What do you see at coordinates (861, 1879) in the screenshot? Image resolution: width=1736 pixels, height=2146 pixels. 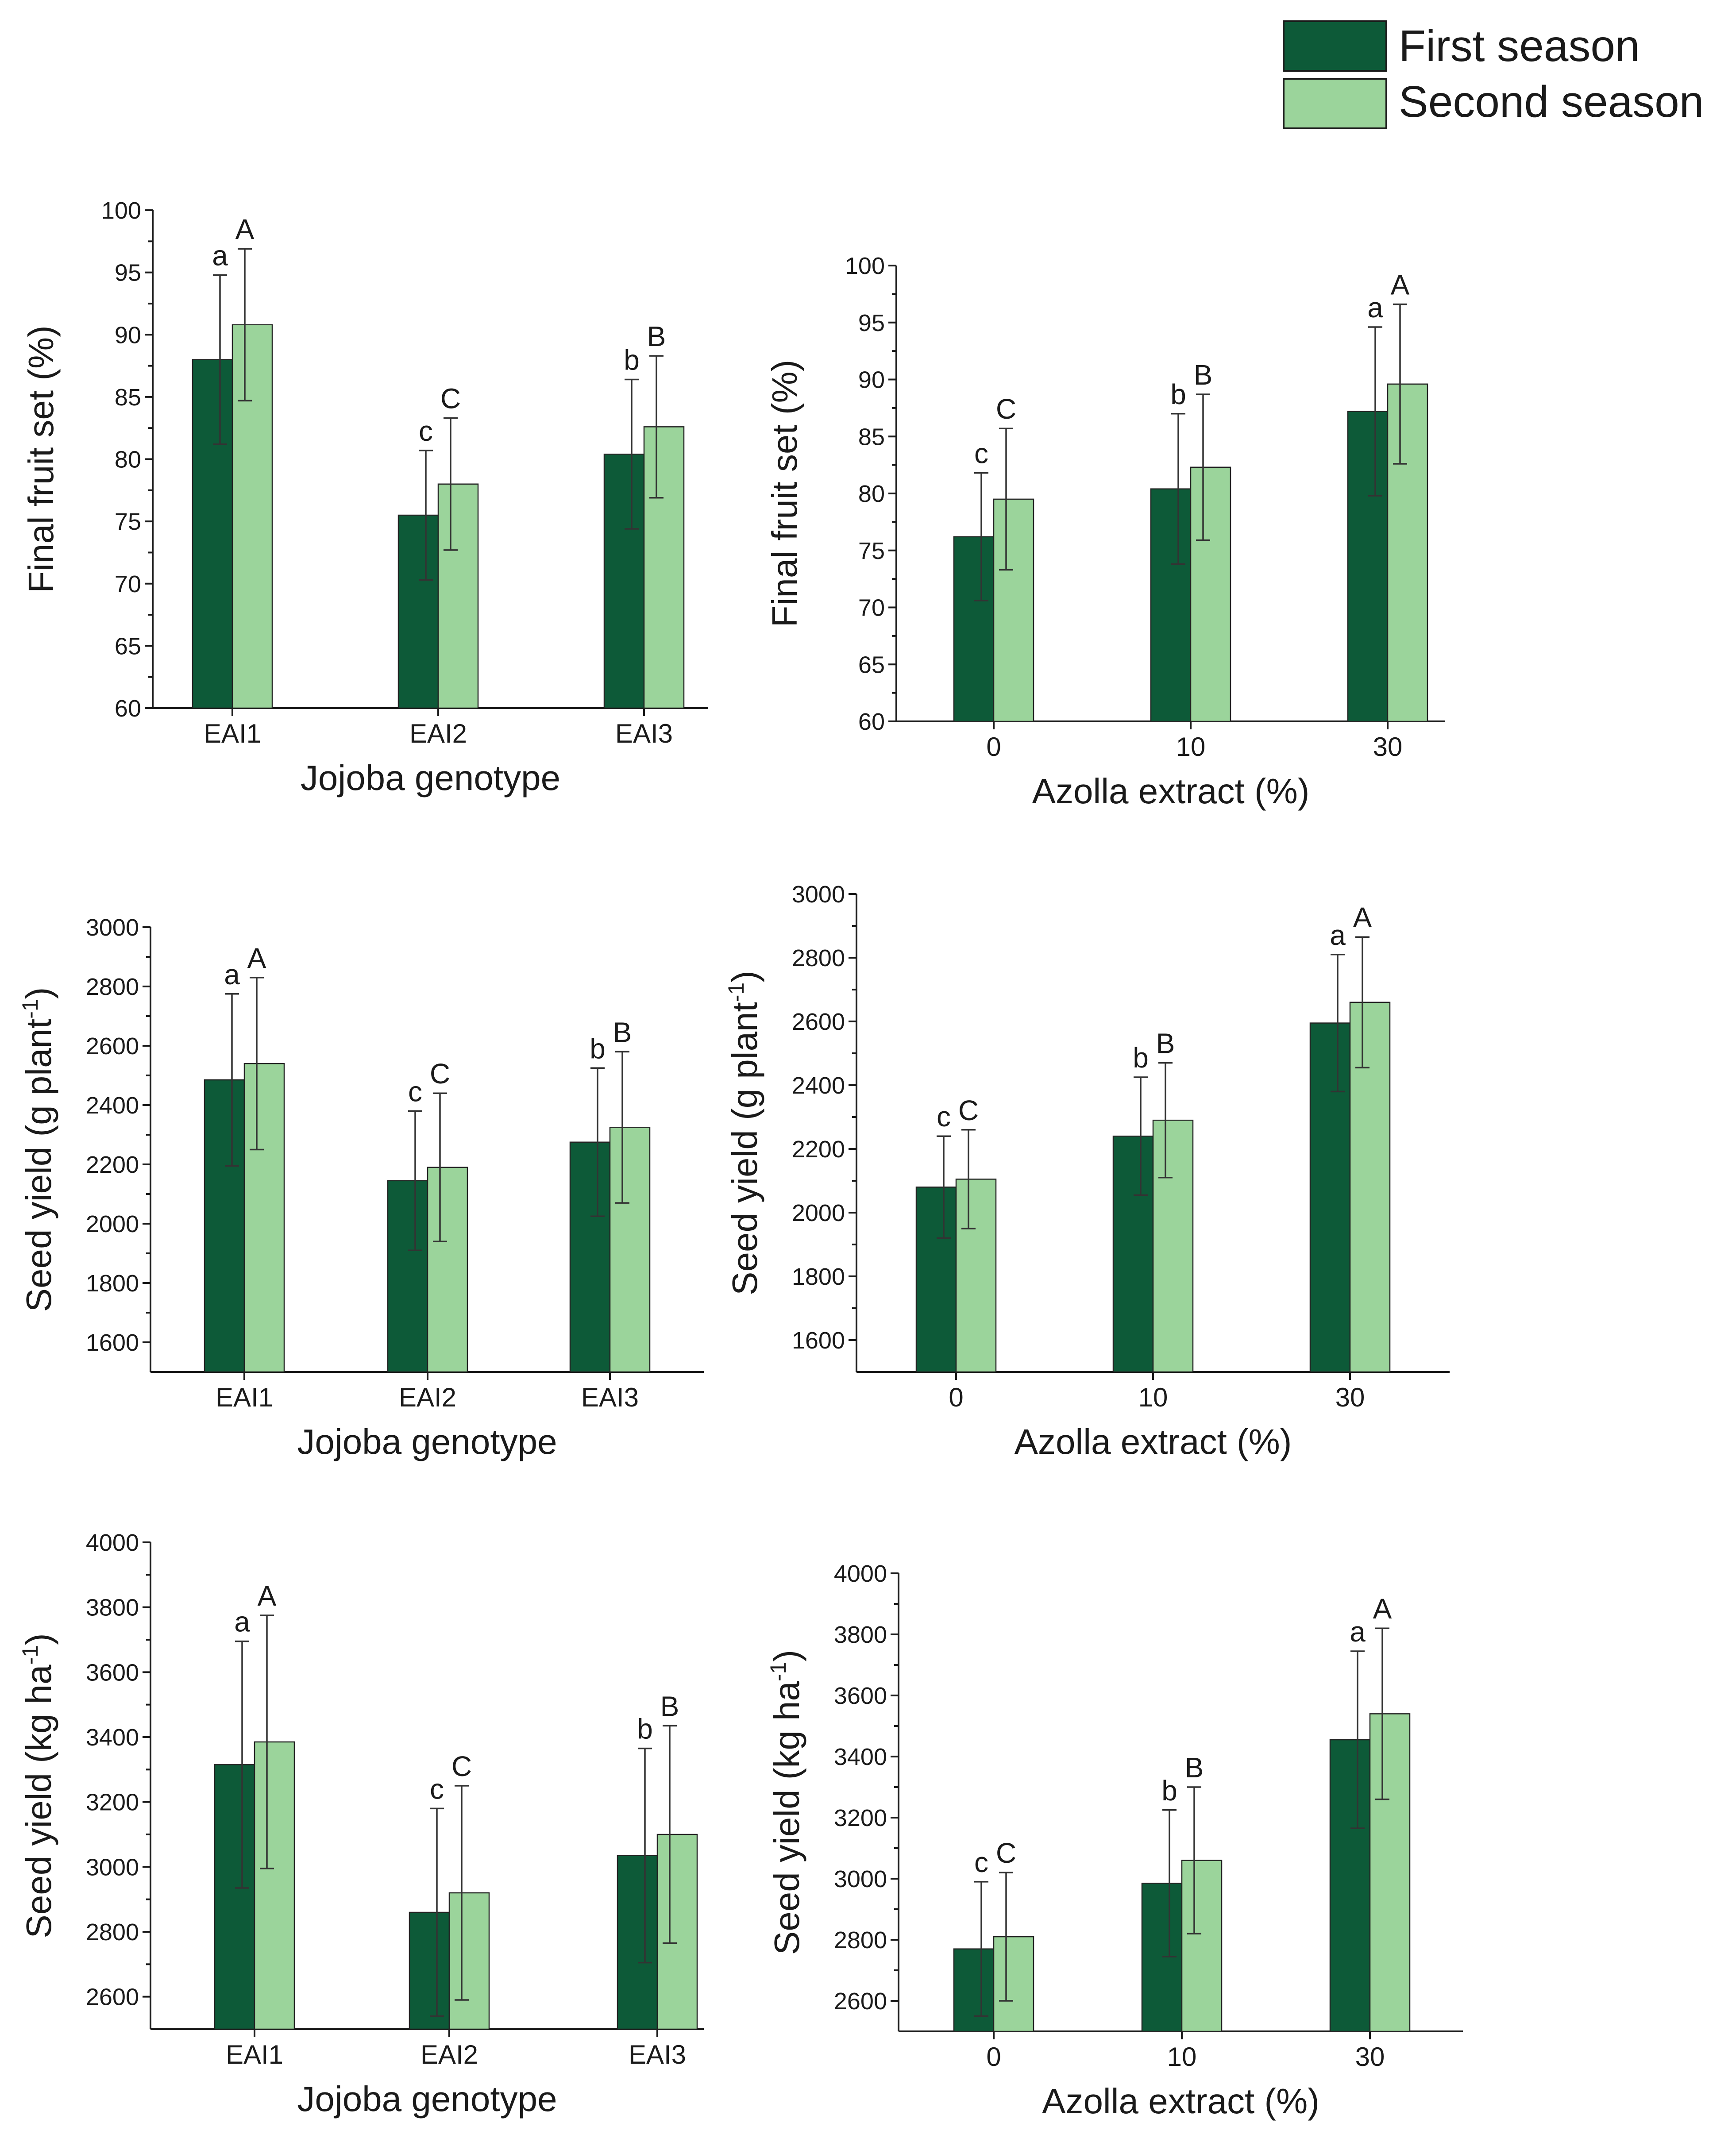 I see `y-tick-label: 3000` at bounding box center [861, 1879].